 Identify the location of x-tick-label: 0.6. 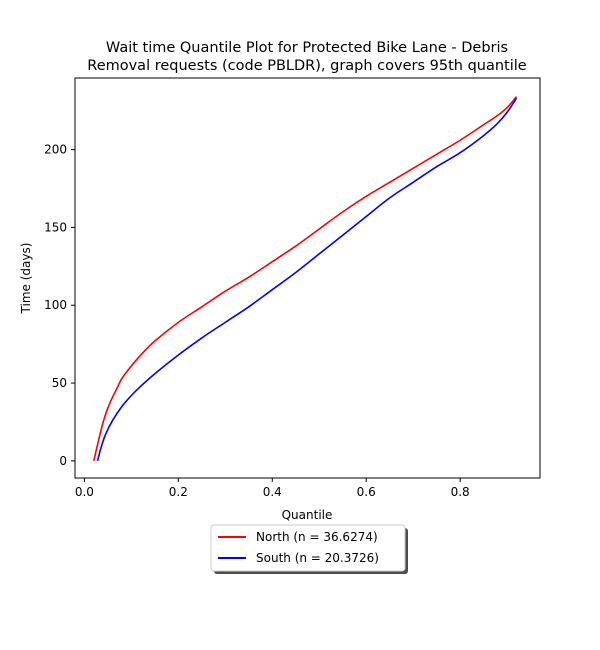
(366, 492).